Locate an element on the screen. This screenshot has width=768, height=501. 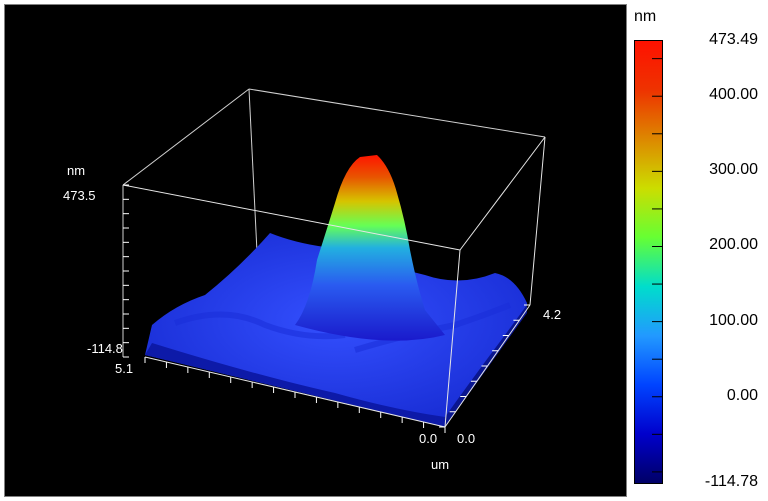
surface-front-edge is located at coordinates (295, 385).